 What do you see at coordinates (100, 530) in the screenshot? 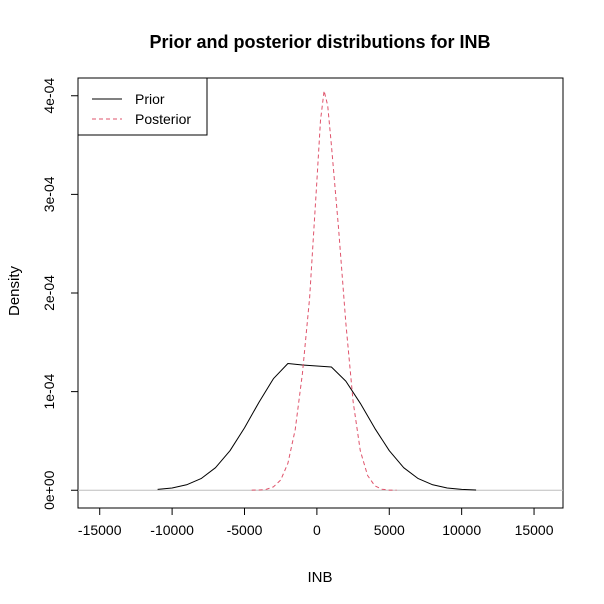
I see `x-tick-label: -15000` at bounding box center [100, 530].